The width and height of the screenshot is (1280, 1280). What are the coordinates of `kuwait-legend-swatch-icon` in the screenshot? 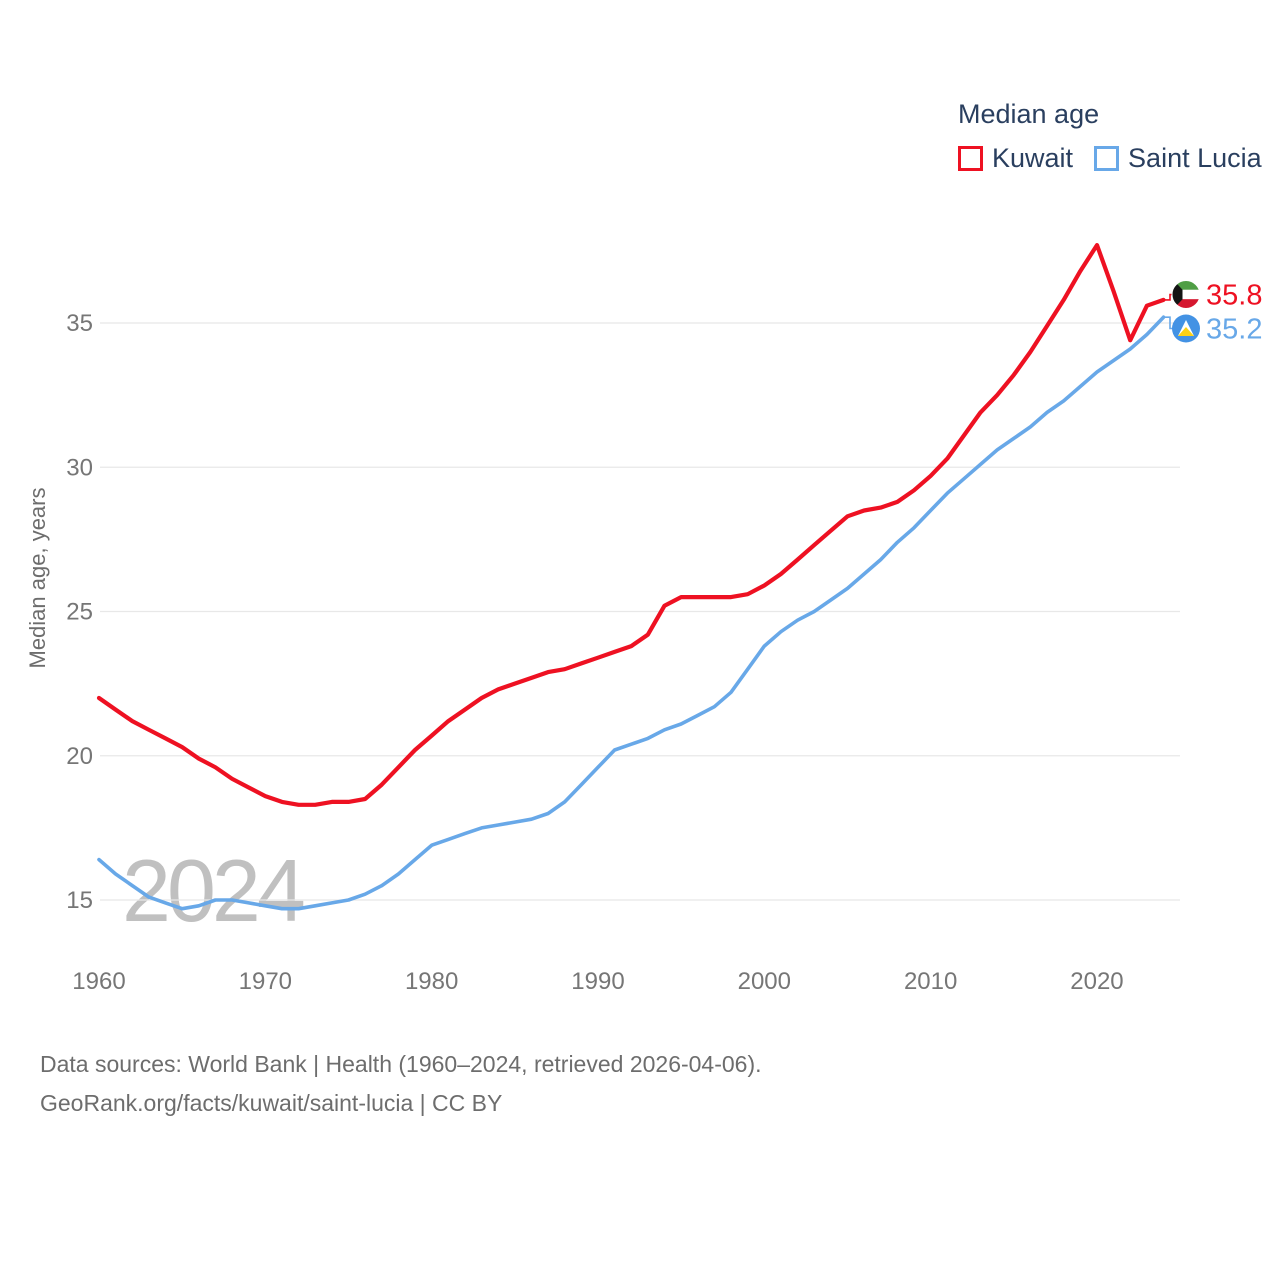 It's located at (970, 158).